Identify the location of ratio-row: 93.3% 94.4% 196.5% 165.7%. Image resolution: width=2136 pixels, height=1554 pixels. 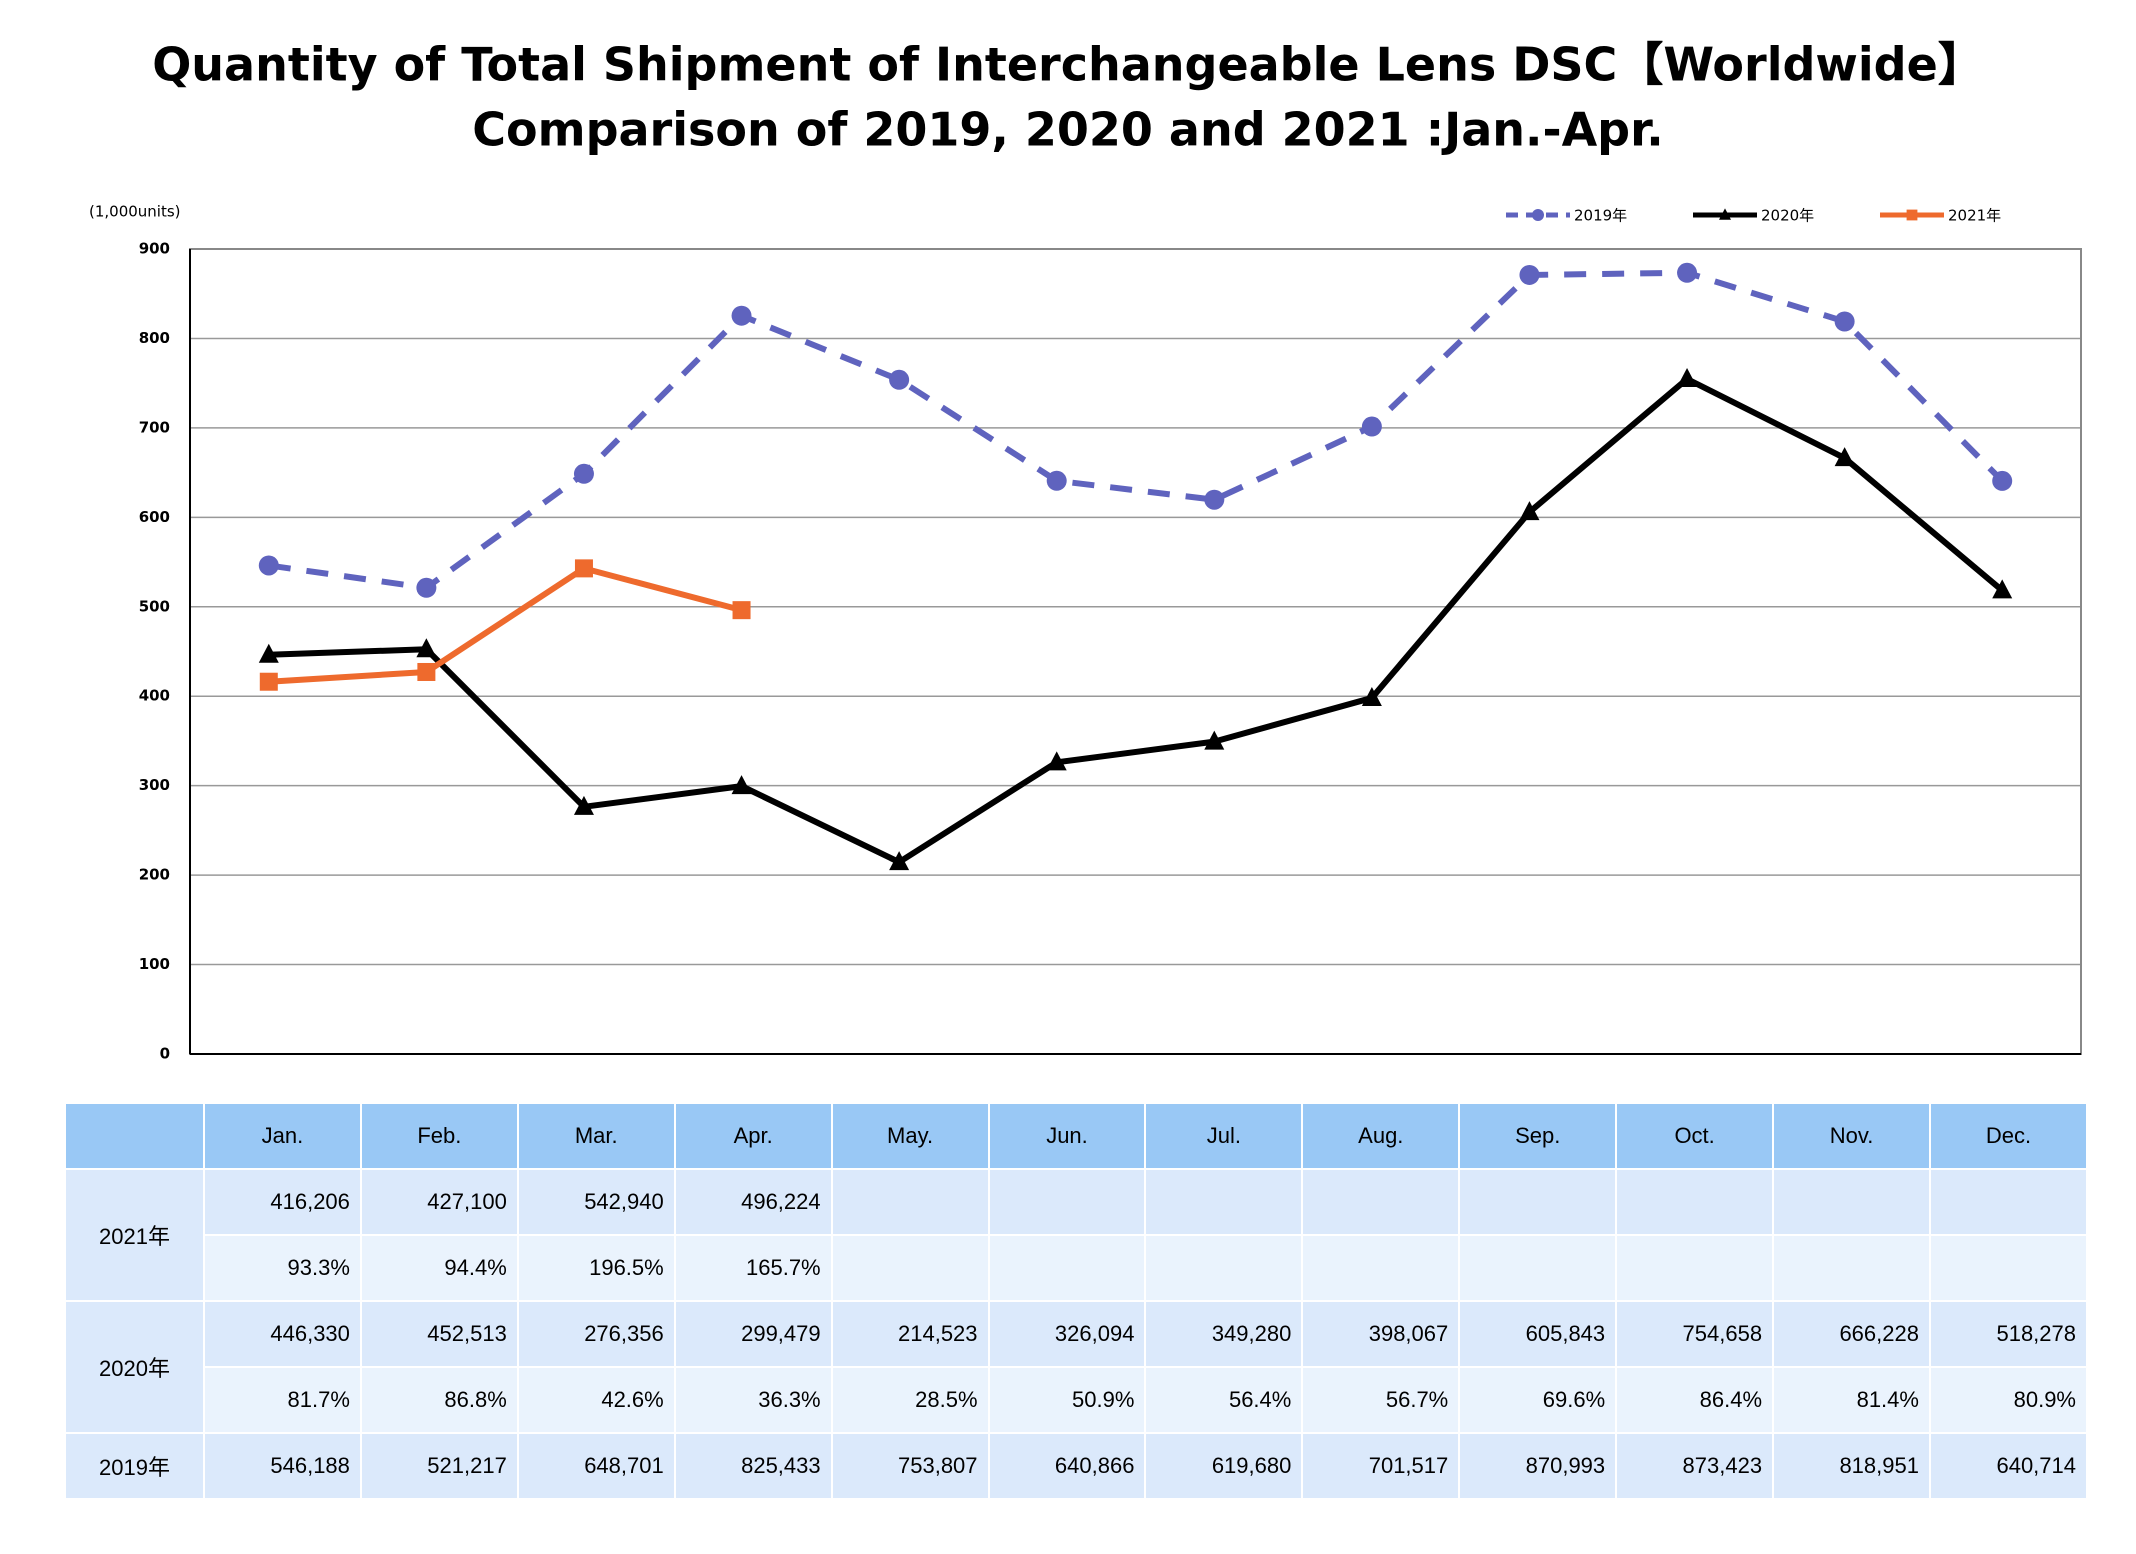
(1077, 1268).